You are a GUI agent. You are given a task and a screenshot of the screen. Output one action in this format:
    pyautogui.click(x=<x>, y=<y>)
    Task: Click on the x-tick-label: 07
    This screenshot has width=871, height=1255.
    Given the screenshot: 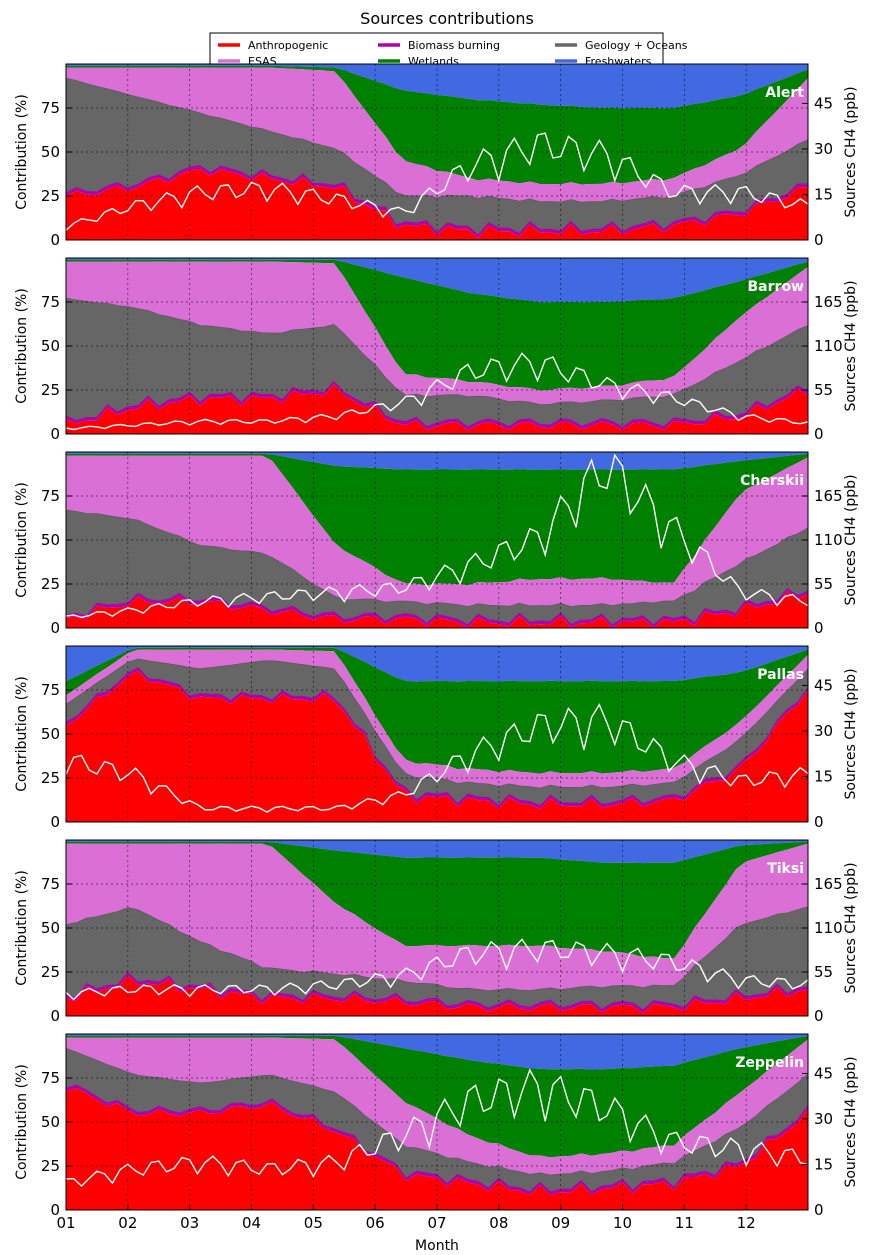 What is the action you would take?
    pyautogui.click(x=436, y=1223)
    